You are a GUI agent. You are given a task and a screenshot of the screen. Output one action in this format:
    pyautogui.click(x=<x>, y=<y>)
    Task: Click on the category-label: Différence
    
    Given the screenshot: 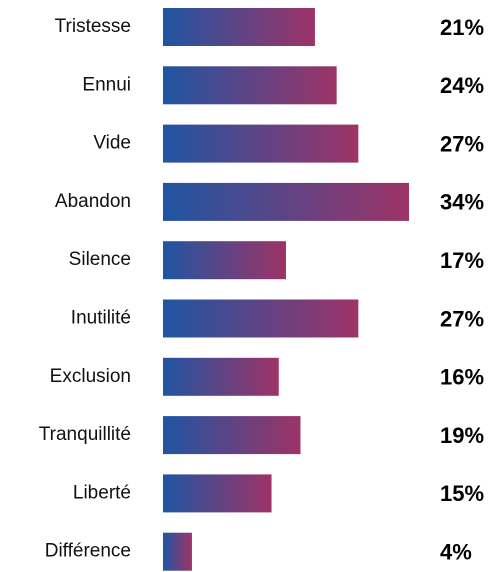 What is the action you would take?
    pyautogui.click(x=88, y=551)
    